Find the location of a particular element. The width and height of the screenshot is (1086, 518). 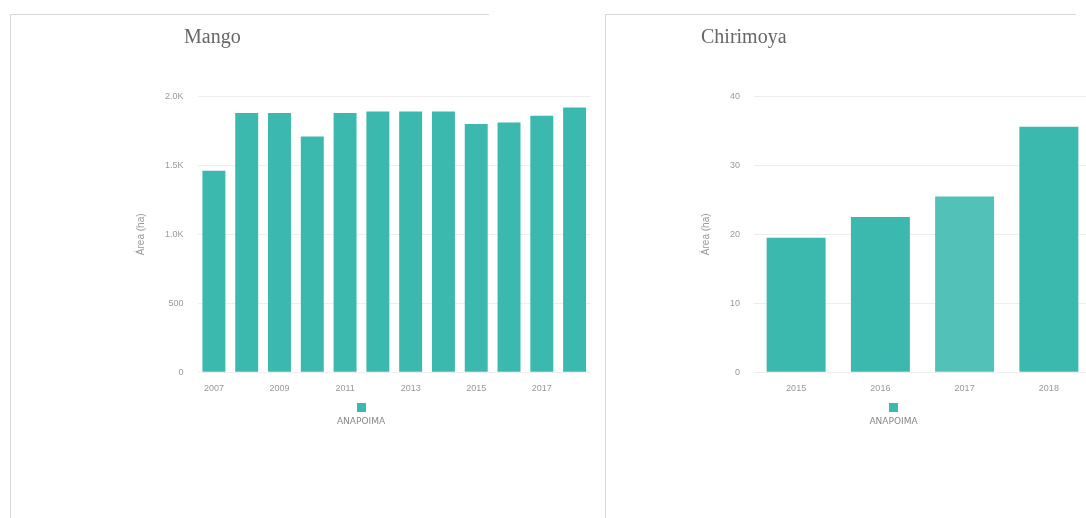

x-tick-label: 2009 is located at coordinates (279, 388).